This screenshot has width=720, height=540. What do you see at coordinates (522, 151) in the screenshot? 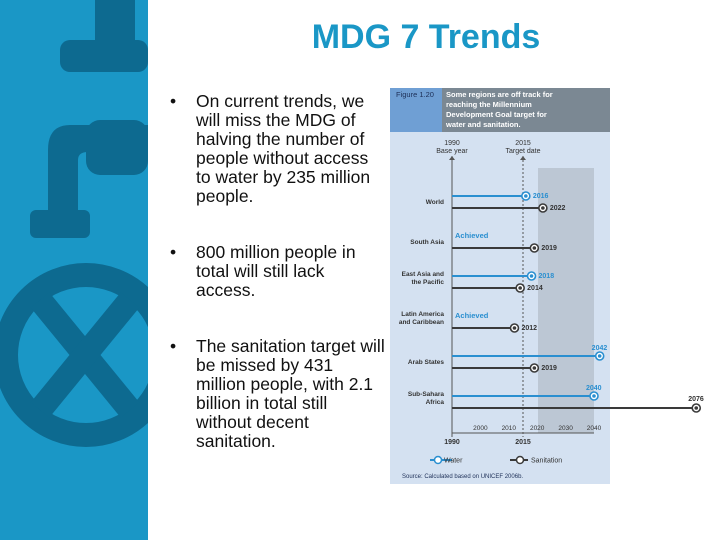
I see `target-date-label: Target date` at bounding box center [522, 151].